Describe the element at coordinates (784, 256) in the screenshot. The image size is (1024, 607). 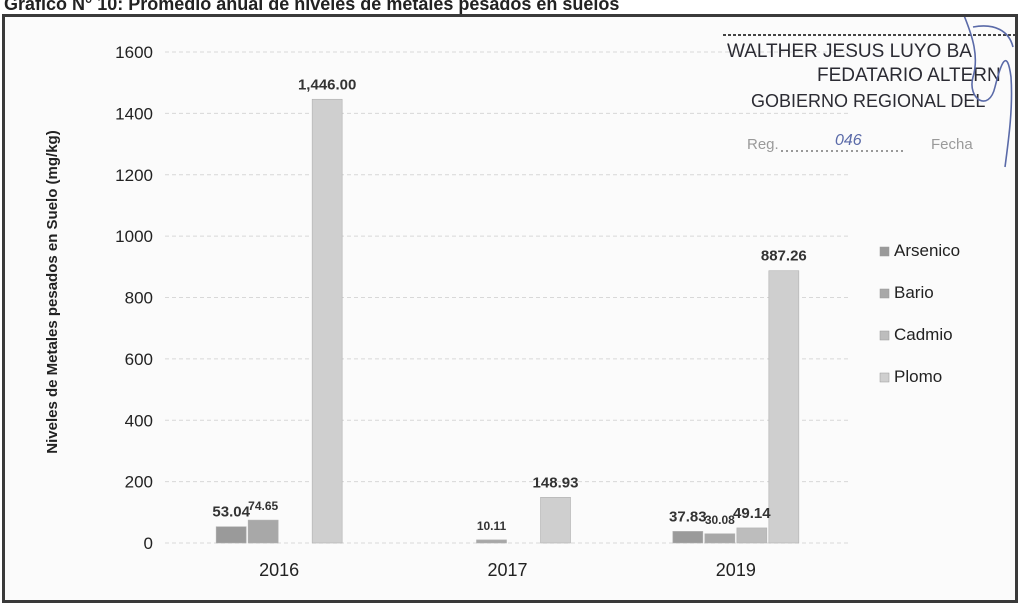
I see `data-label: 887.26` at that location.